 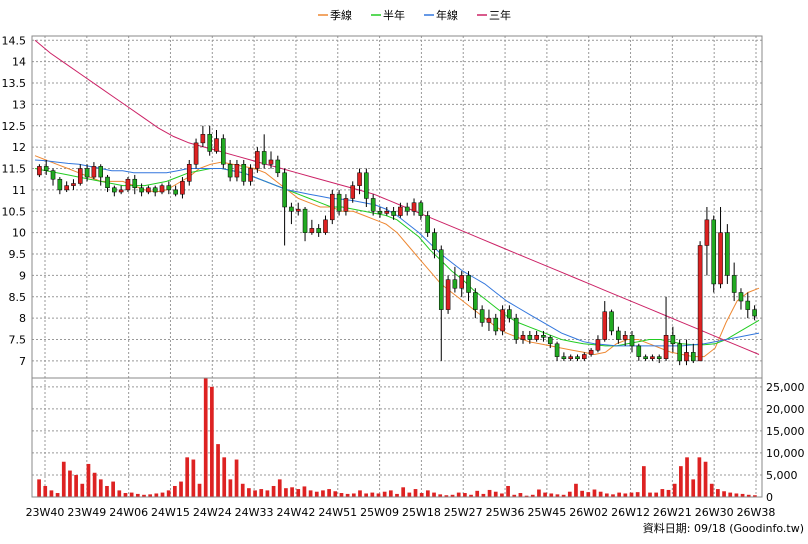 What do you see at coordinates (18, 297) in the screenshot?
I see `price-tick-label: 8.5` at bounding box center [18, 297].